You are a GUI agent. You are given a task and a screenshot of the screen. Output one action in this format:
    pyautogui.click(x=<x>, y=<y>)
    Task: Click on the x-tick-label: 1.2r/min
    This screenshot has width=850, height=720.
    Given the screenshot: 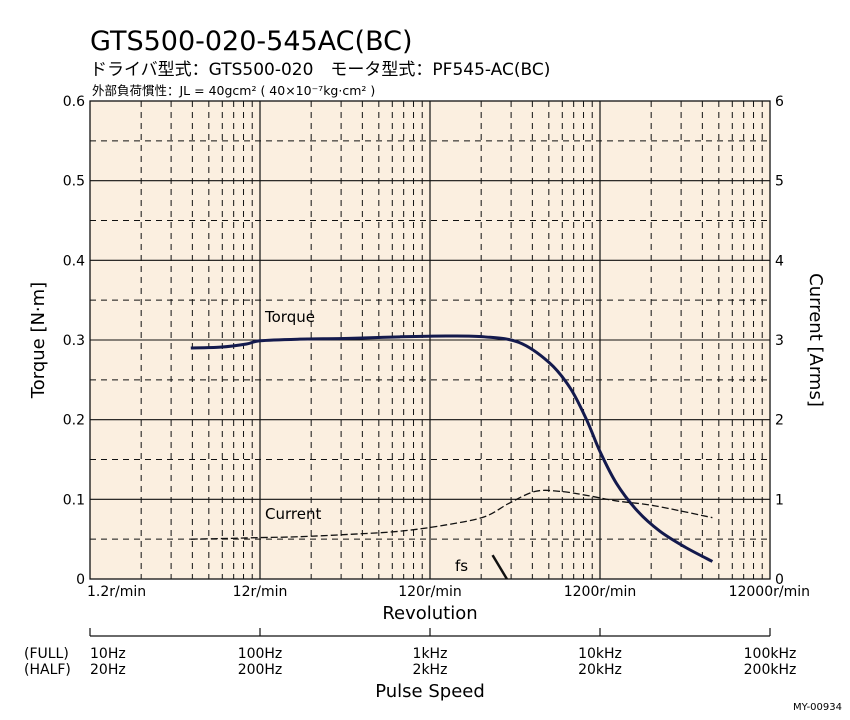 What is the action you would take?
    pyautogui.click(x=116, y=592)
    